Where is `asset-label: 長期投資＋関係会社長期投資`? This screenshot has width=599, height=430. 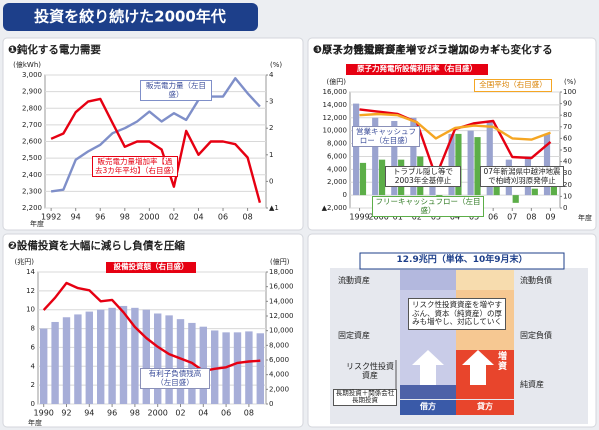 asset-label: 長期投資＋関係会社長期投資 is located at coordinates (365, 397).